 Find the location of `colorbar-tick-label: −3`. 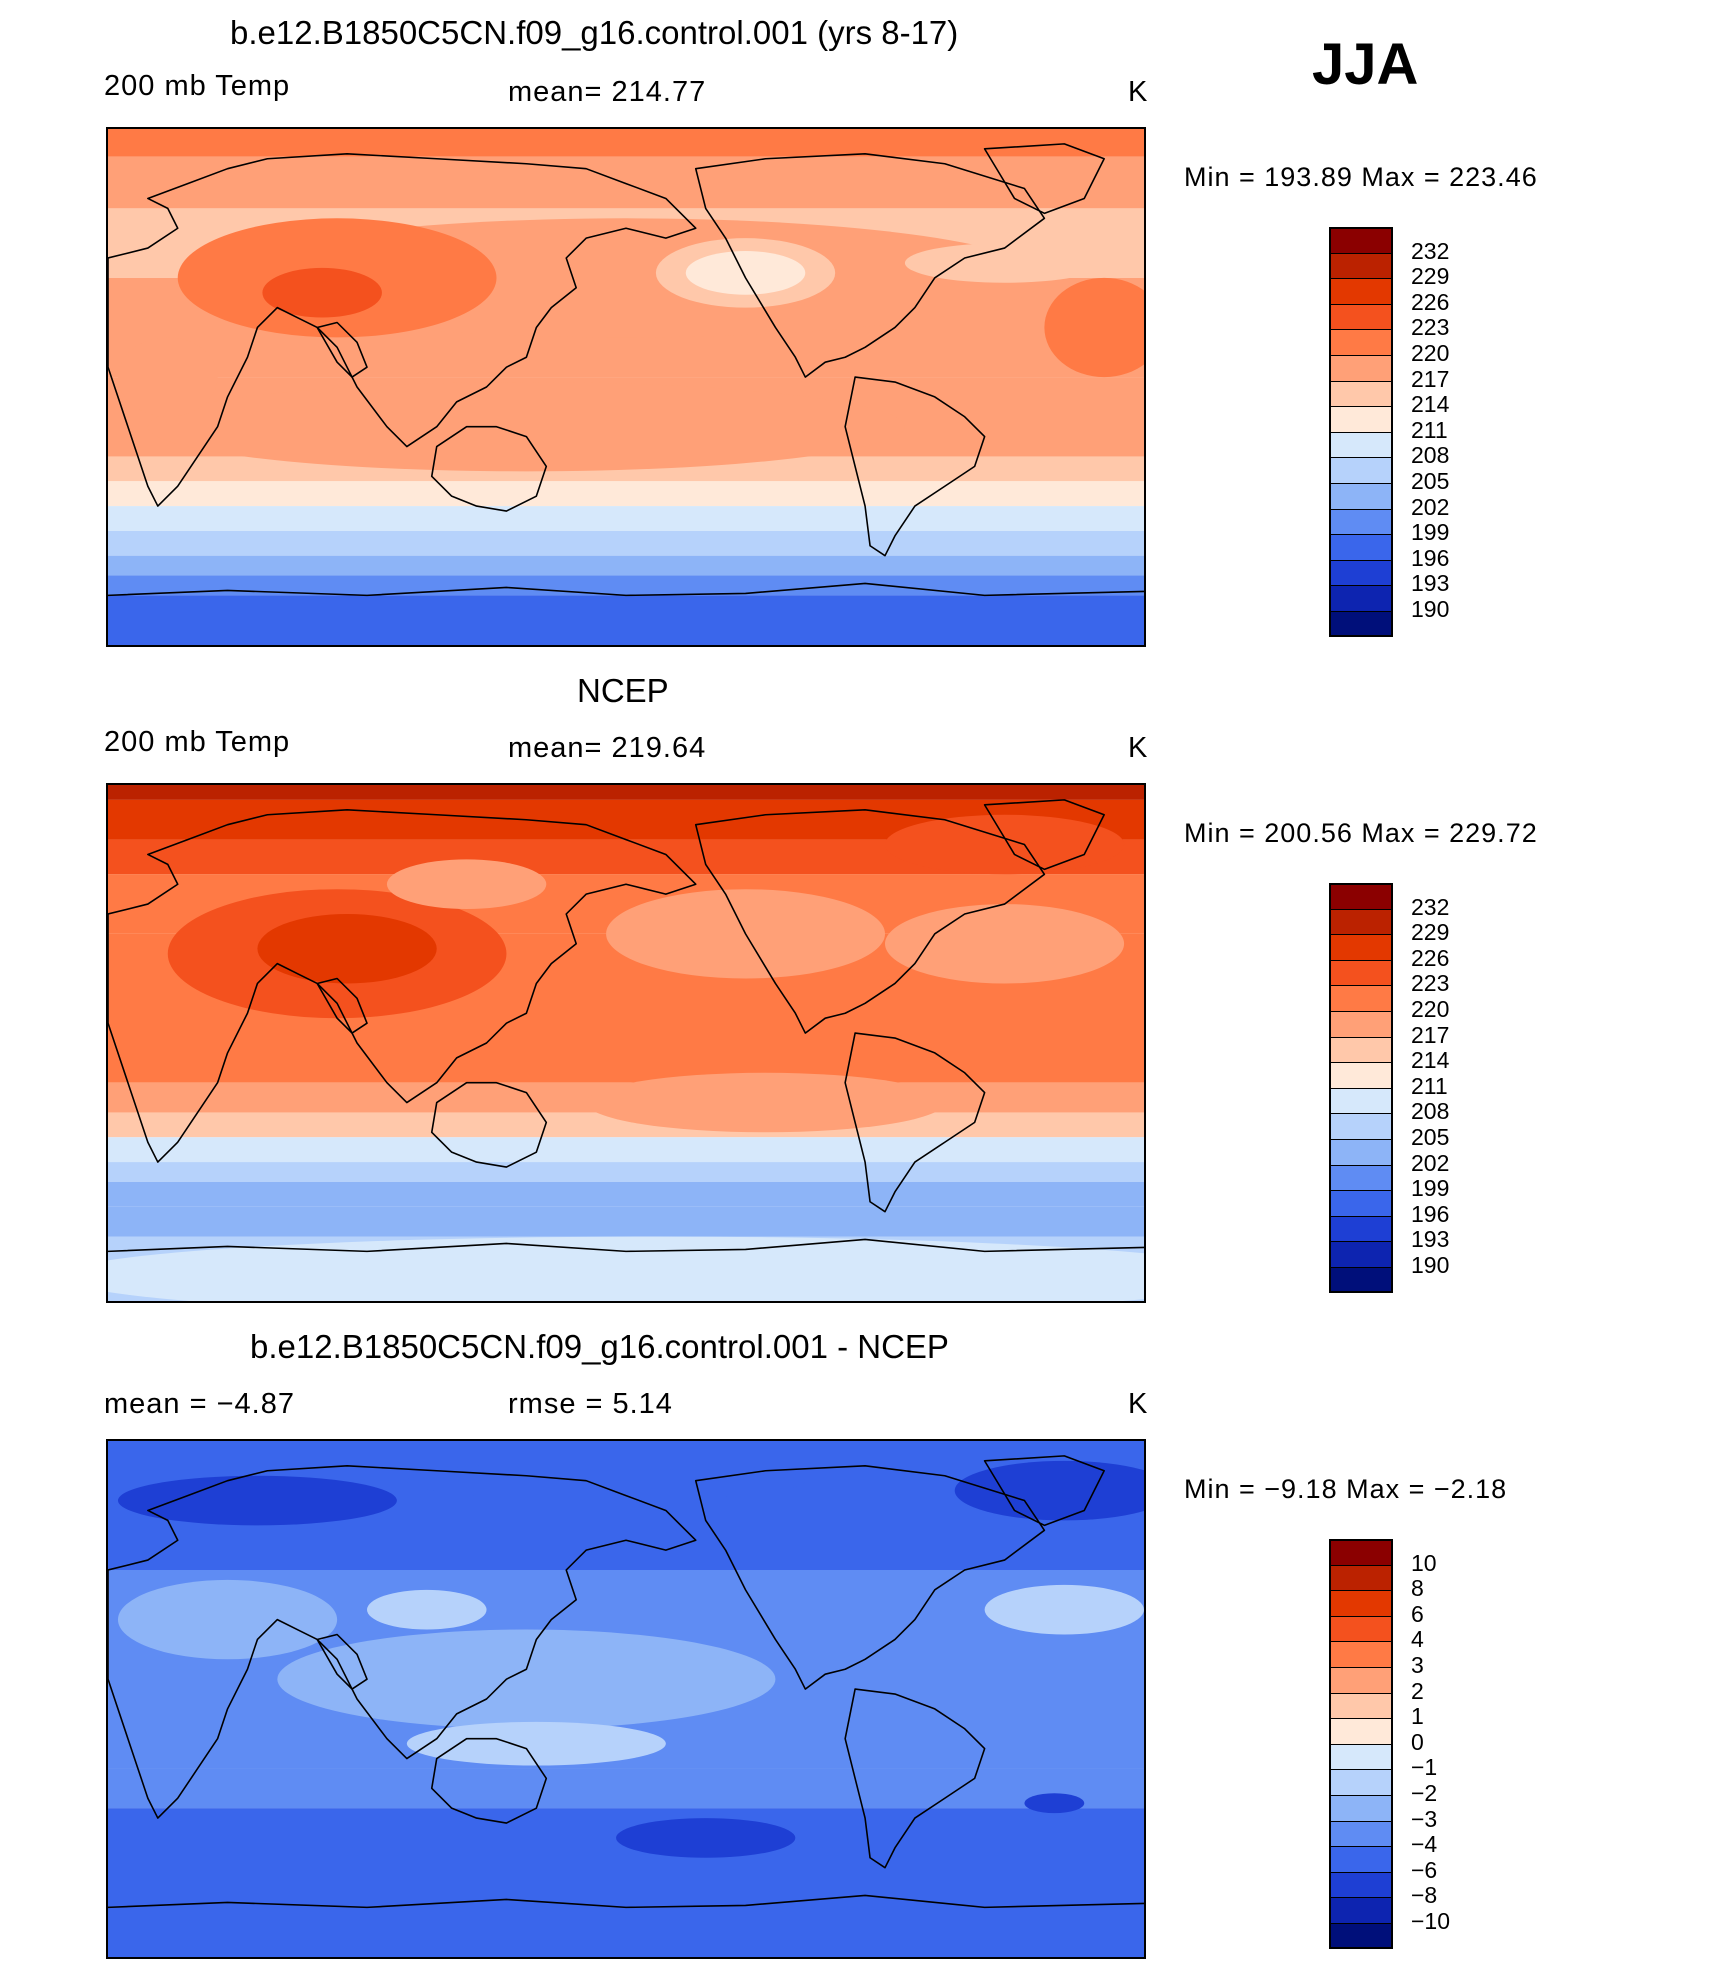

colorbar-tick-label: −3 is located at coordinates (1424, 1818).